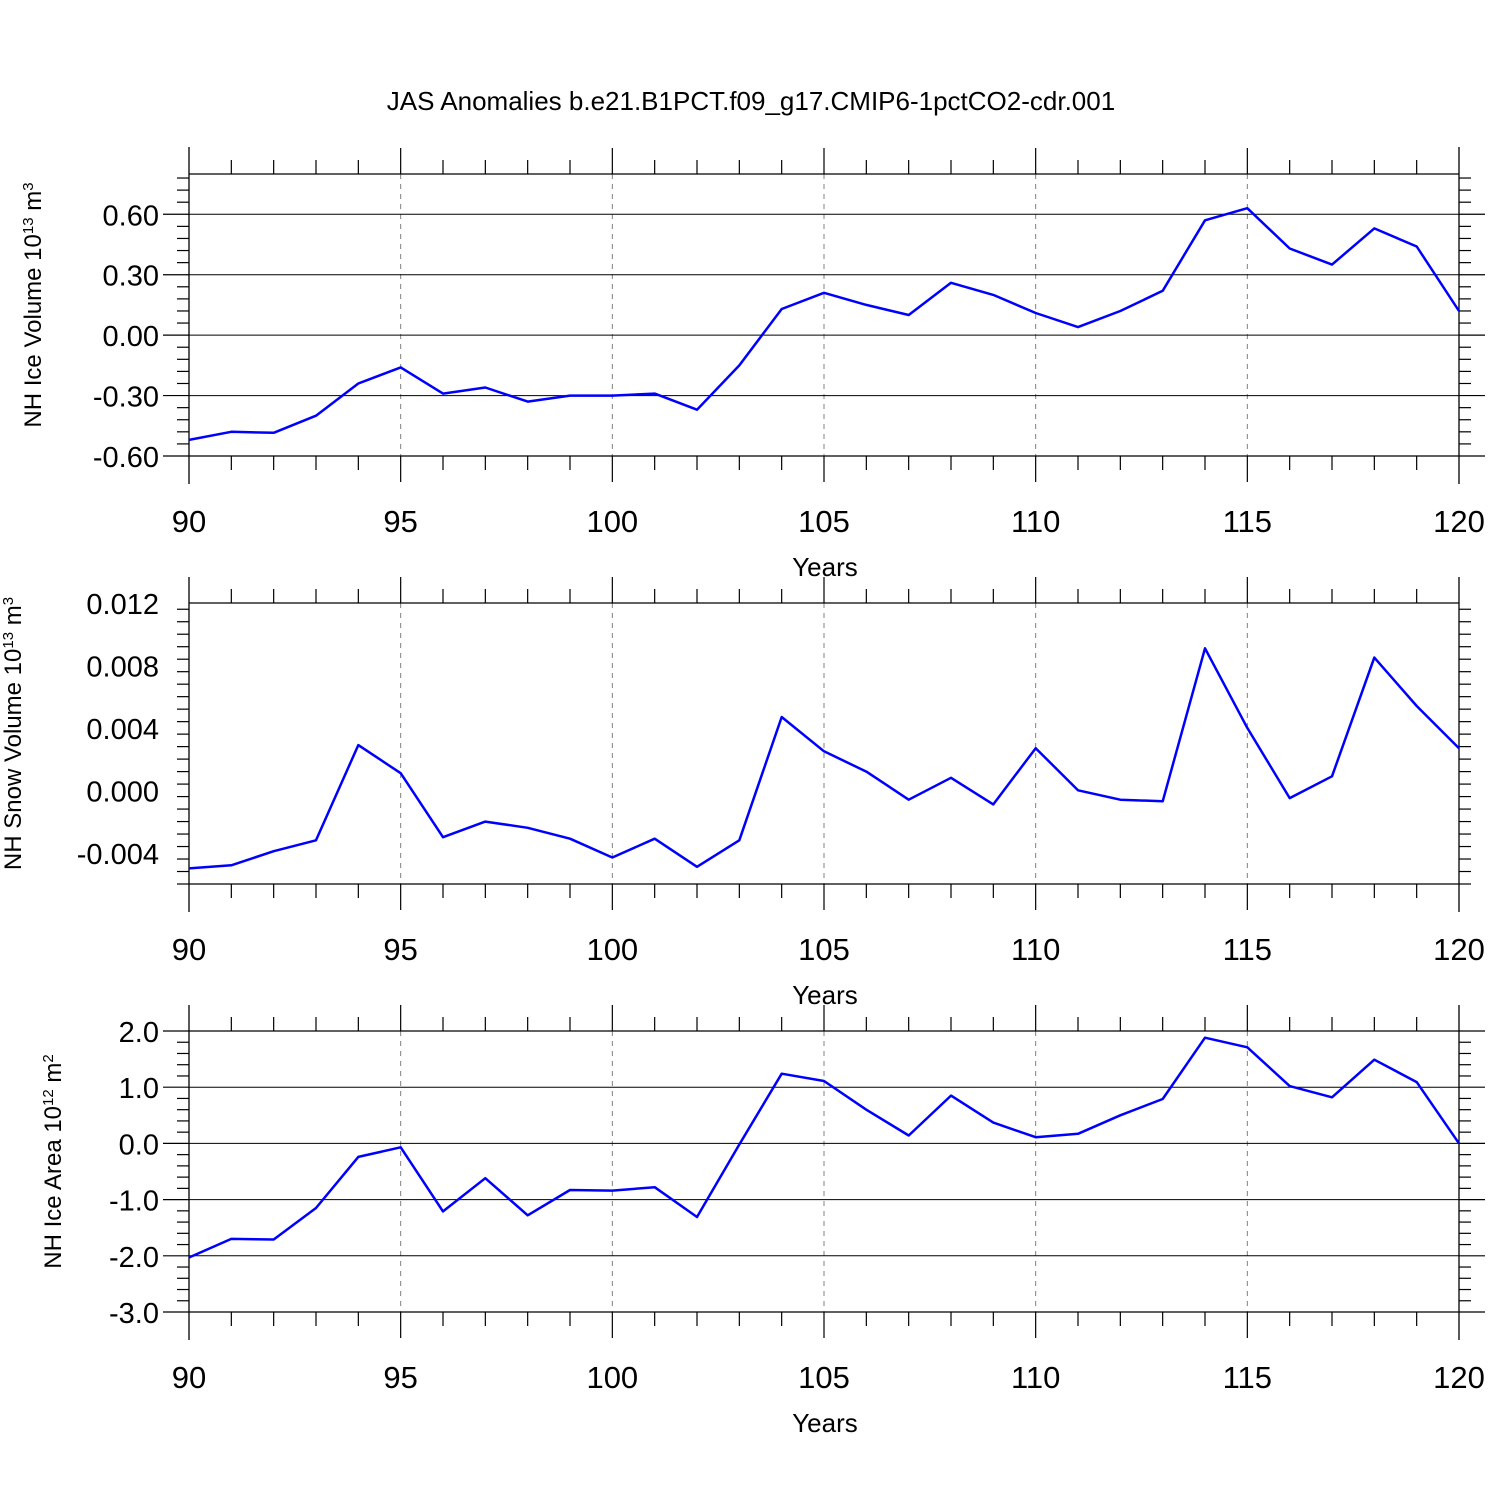 This screenshot has width=1500, height=1500. I want to click on y-tick-label: -2.0, so click(134, 1258).